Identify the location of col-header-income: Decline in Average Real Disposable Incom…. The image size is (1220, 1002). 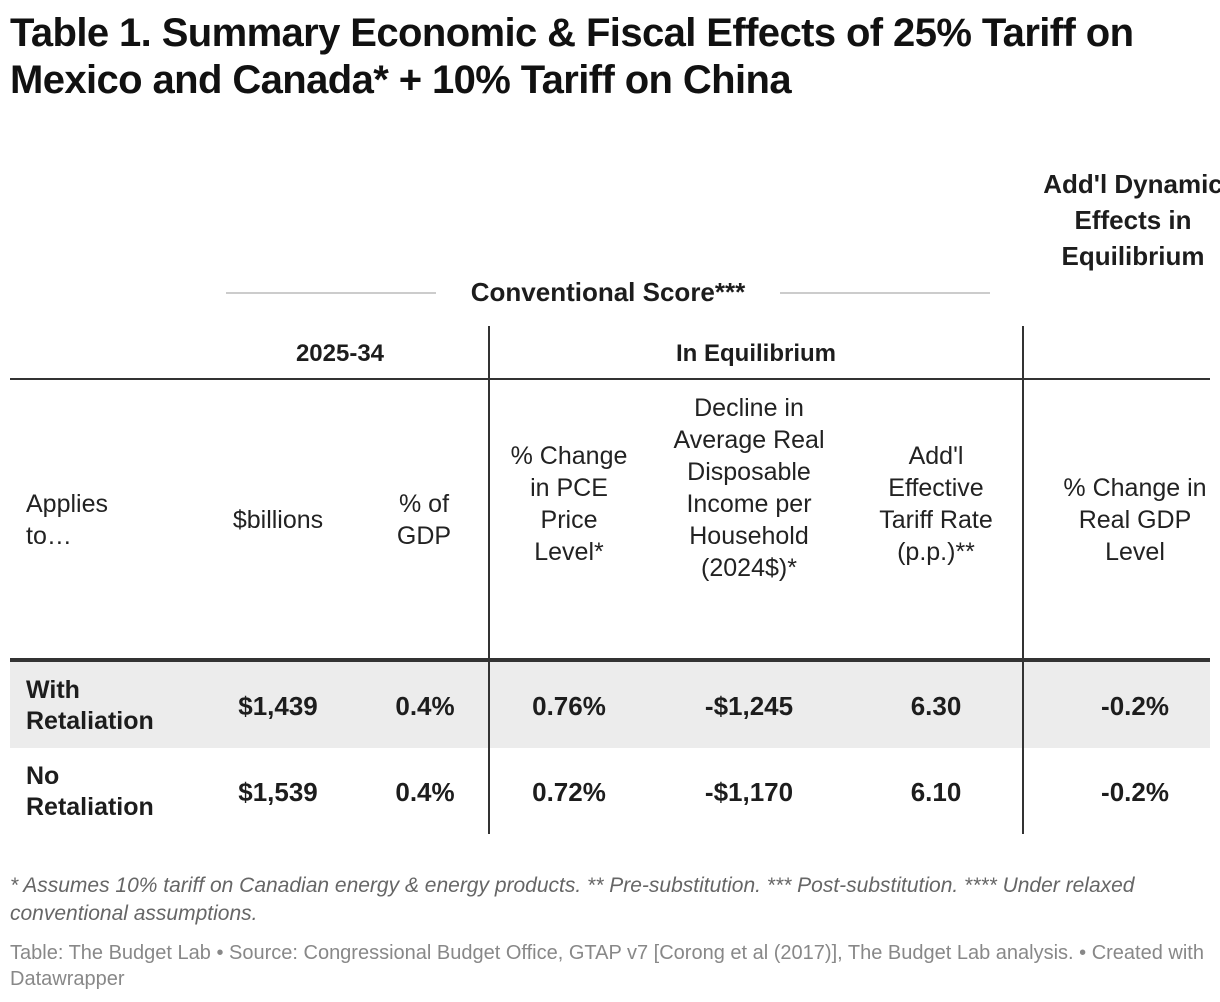
(749, 488).